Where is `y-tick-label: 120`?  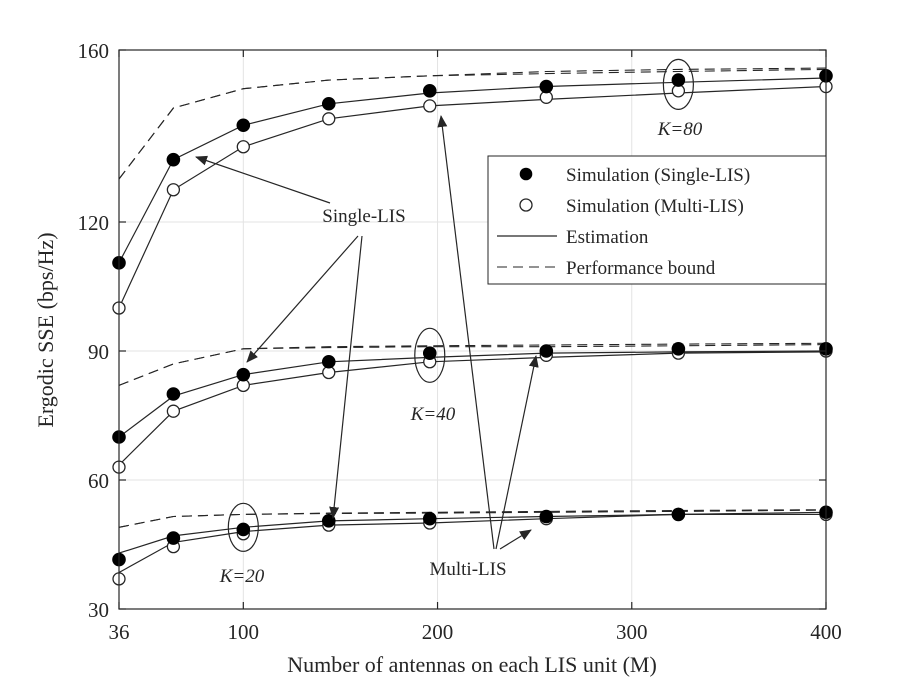 y-tick-label: 120 is located at coordinates (94, 223).